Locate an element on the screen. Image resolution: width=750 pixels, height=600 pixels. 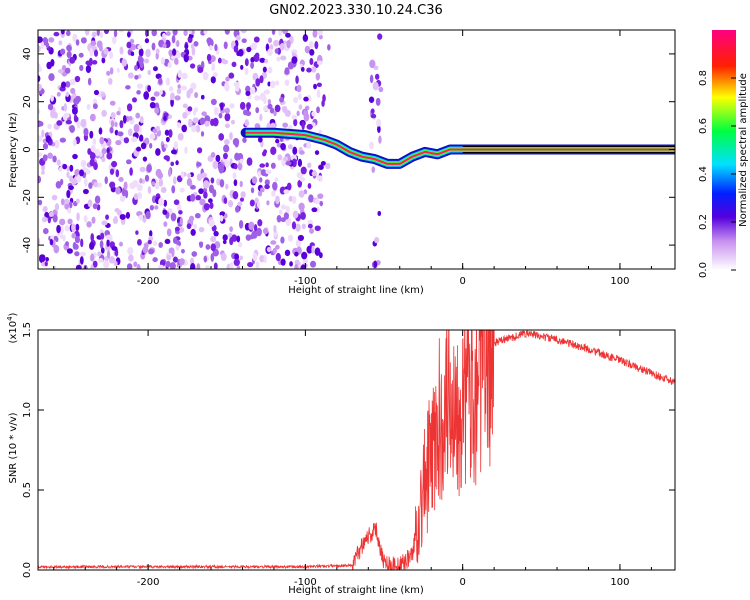
y-tick-label: 20 is located at coordinates (27, 101).